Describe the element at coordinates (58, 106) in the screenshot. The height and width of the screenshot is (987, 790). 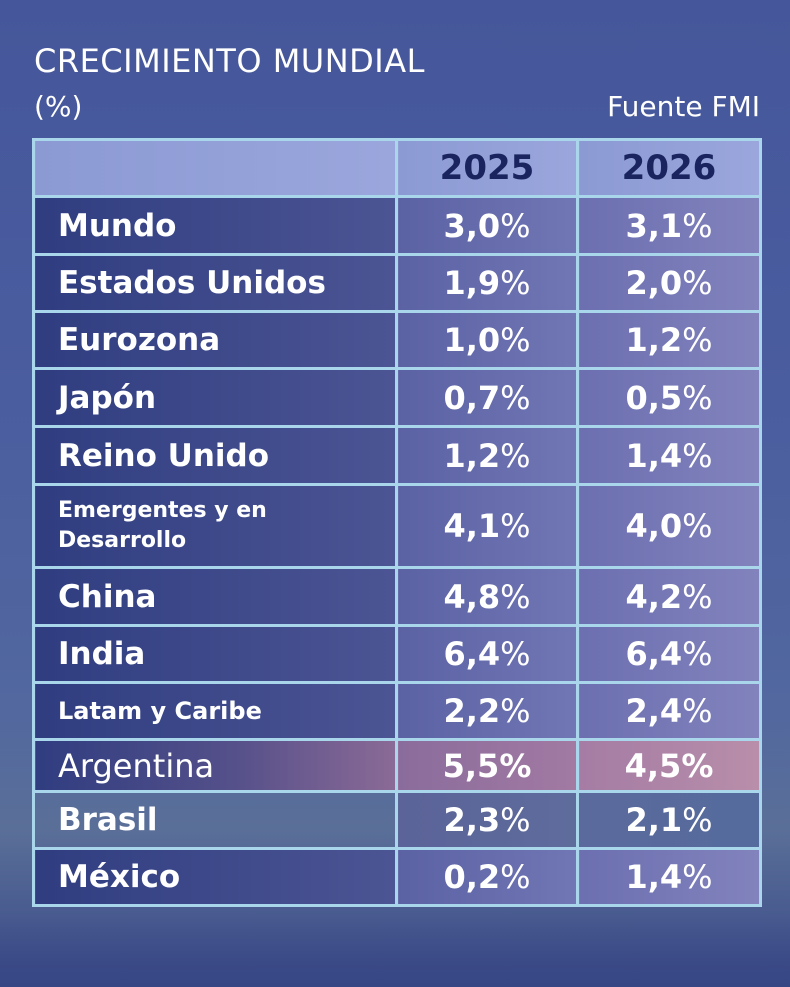
I see `unit-label: (%)` at that location.